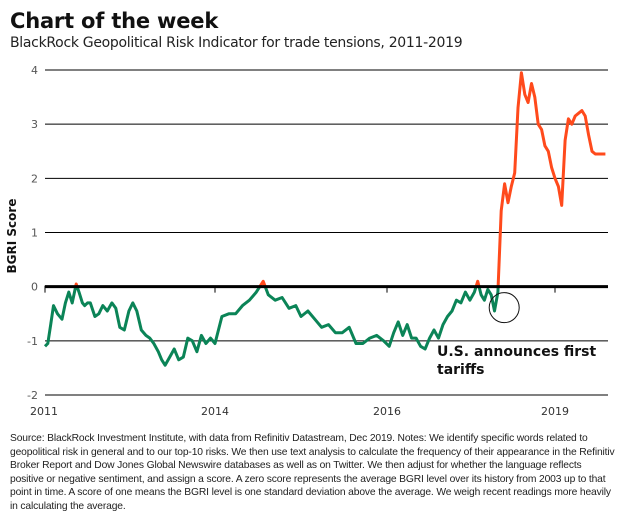 The image size is (620, 520). Describe the element at coordinates (12, 236) in the screenshot. I see `y-axis-label: BGRI Score` at that location.